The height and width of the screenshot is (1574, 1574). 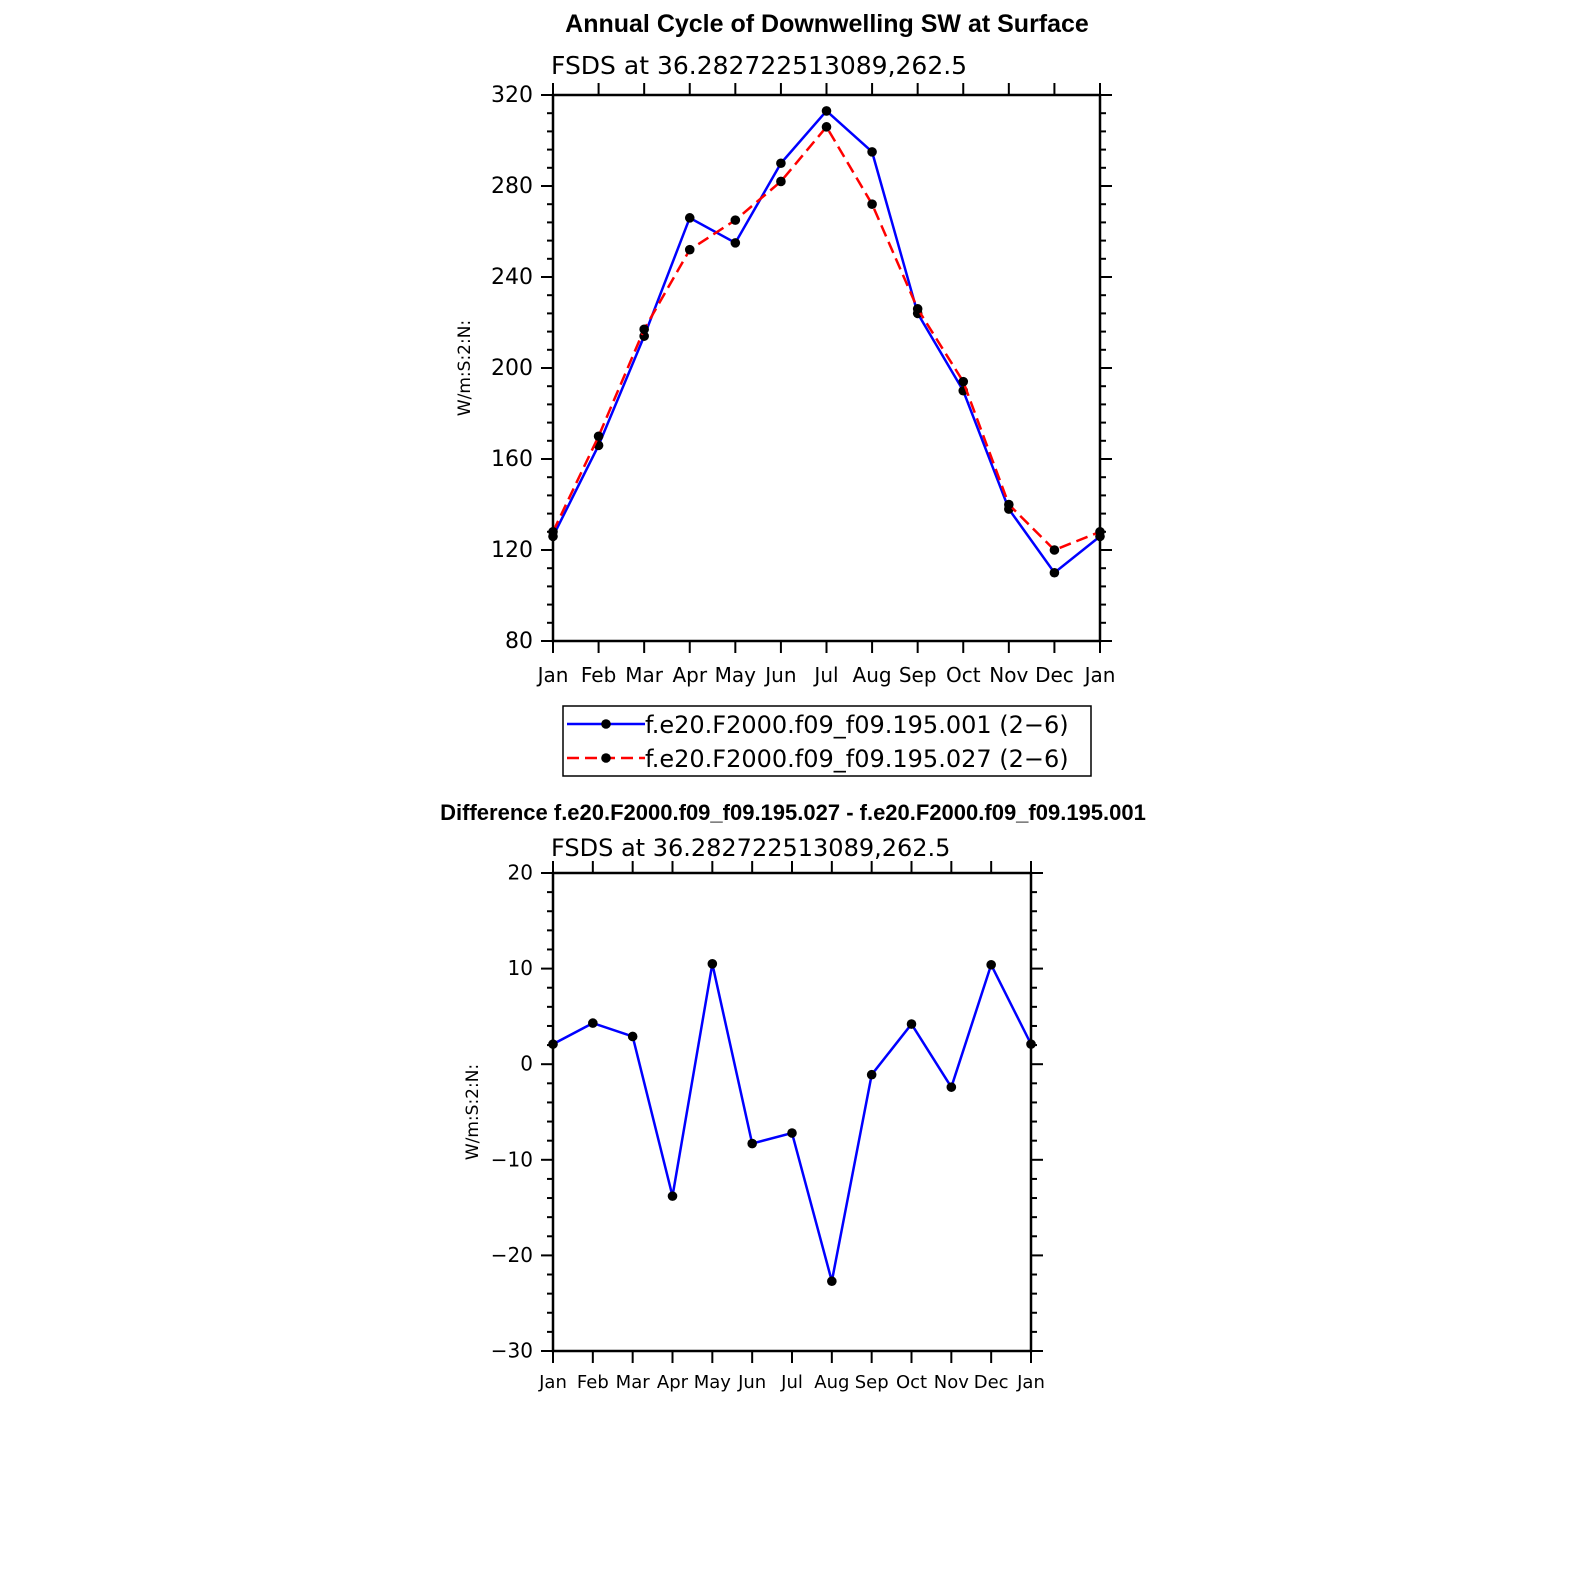 What do you see at coordinates (857, 759) in the screenshot?
I see `legend-label-2: f.e20.F2000.f09_f09.195.027 (2−6)` at bounding box center [857, 759].